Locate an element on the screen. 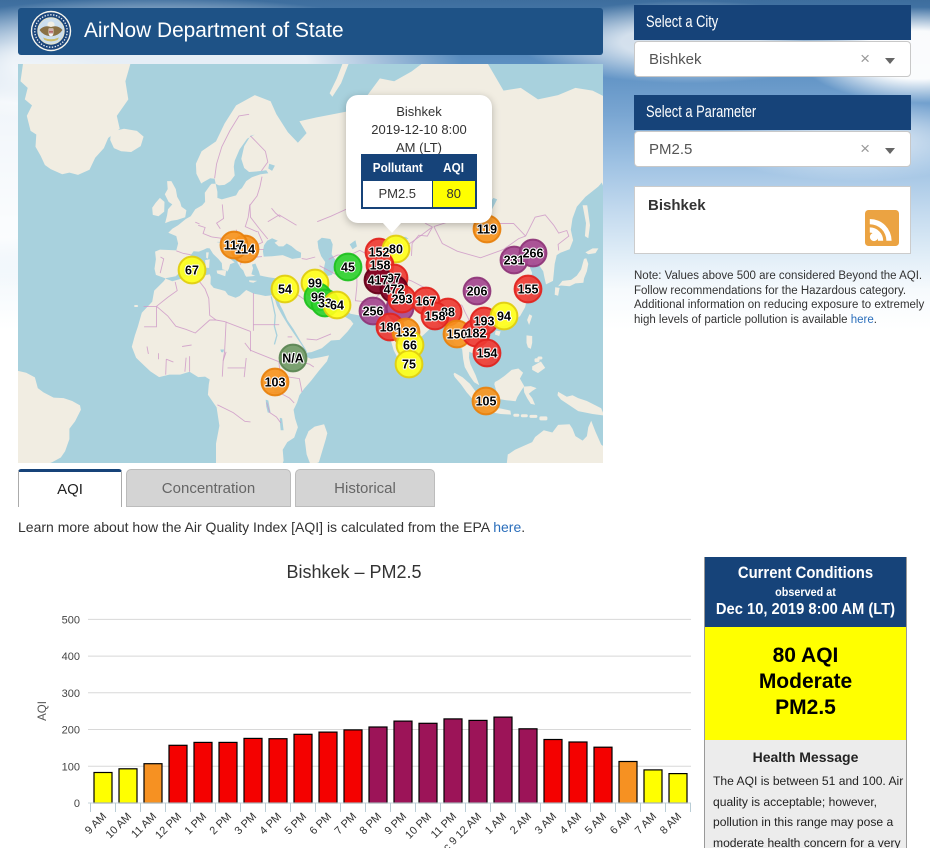  svg-text: 8 PM is located at coordinates (370, 824).